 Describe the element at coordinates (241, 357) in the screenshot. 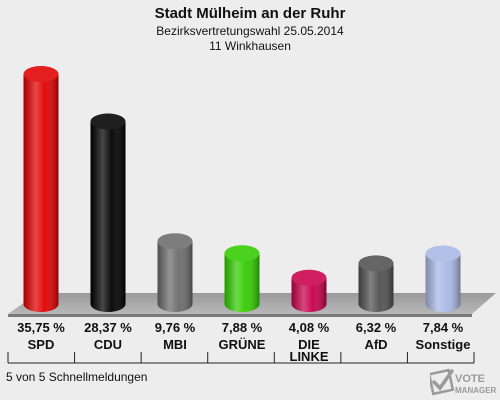

I see `category-ticks` at that location.